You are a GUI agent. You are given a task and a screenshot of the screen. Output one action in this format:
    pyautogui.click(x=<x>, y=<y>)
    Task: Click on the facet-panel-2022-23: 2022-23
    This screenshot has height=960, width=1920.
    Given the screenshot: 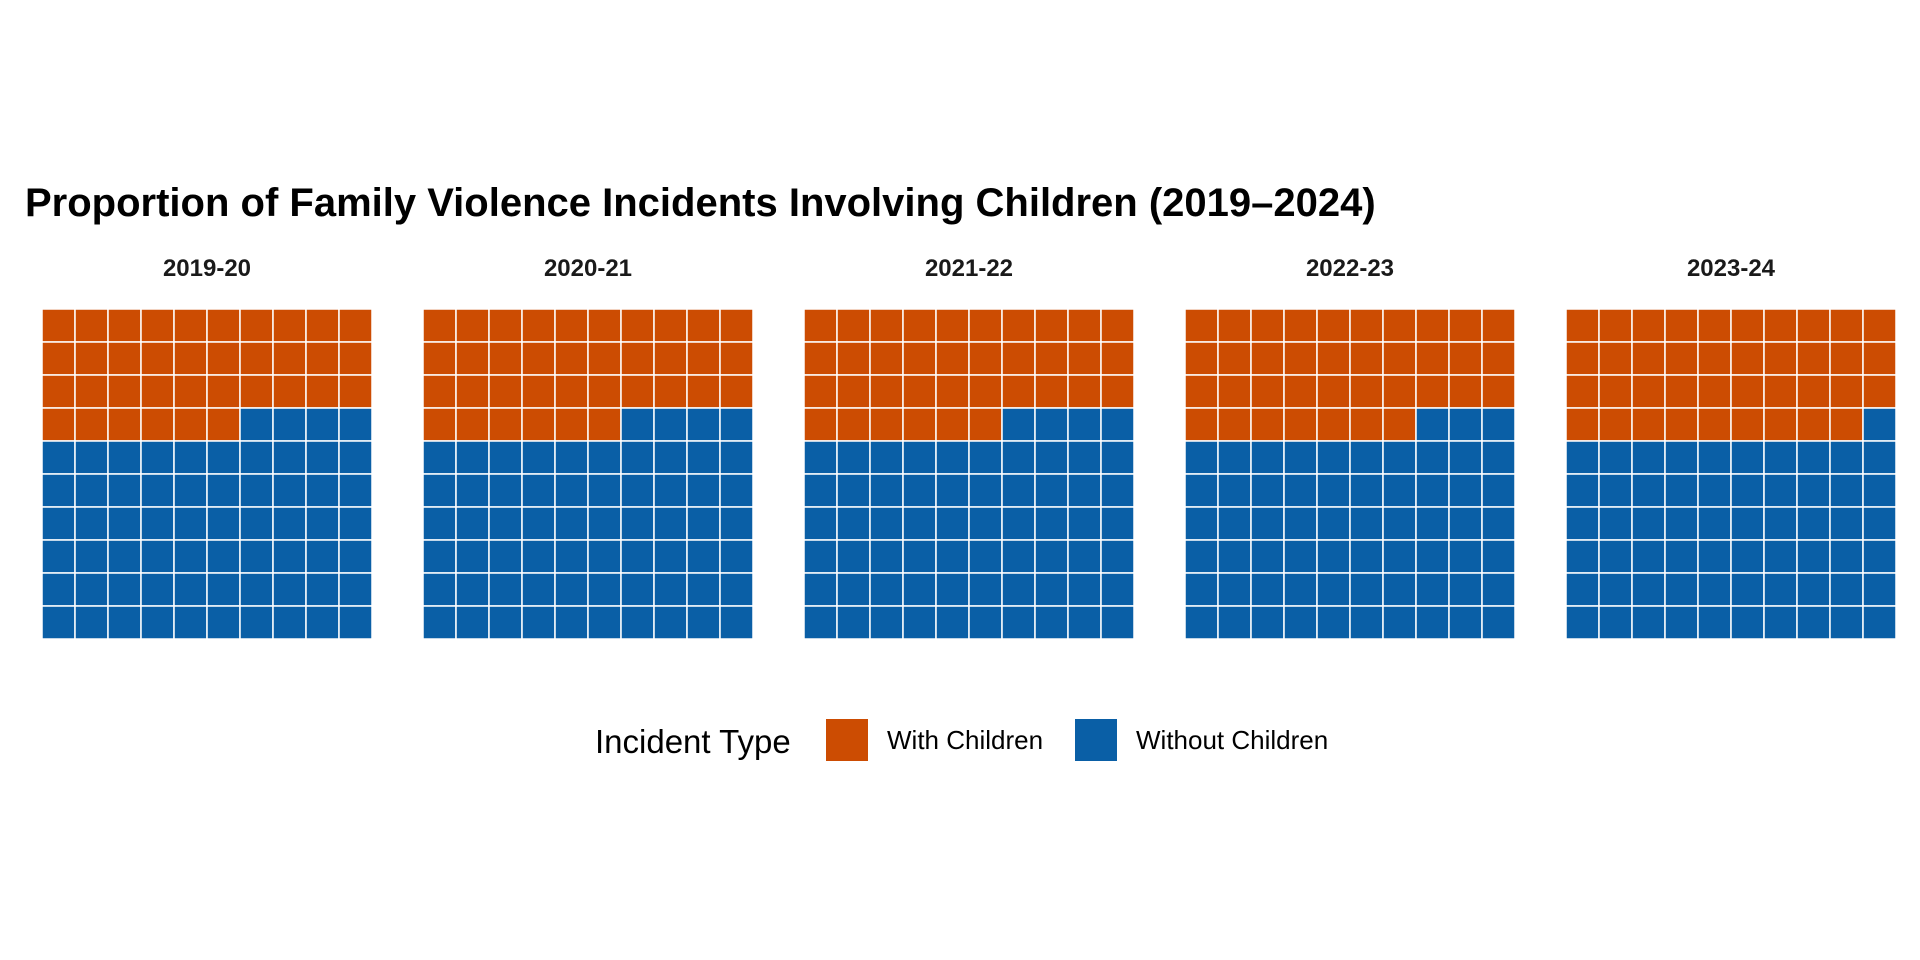 What is the action you would take?
    pyautogui.click(x=1350, y=447)
    